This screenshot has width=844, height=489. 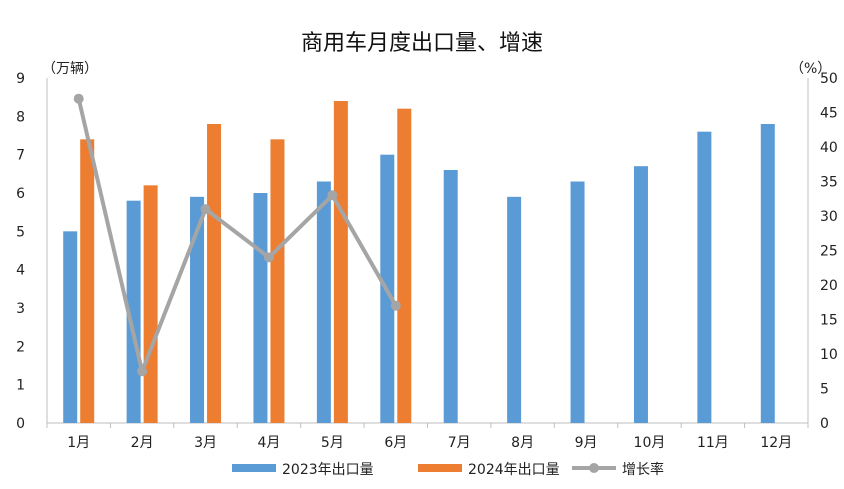 I want to click on right-tick-label: 0, so click(x=824, y=424).